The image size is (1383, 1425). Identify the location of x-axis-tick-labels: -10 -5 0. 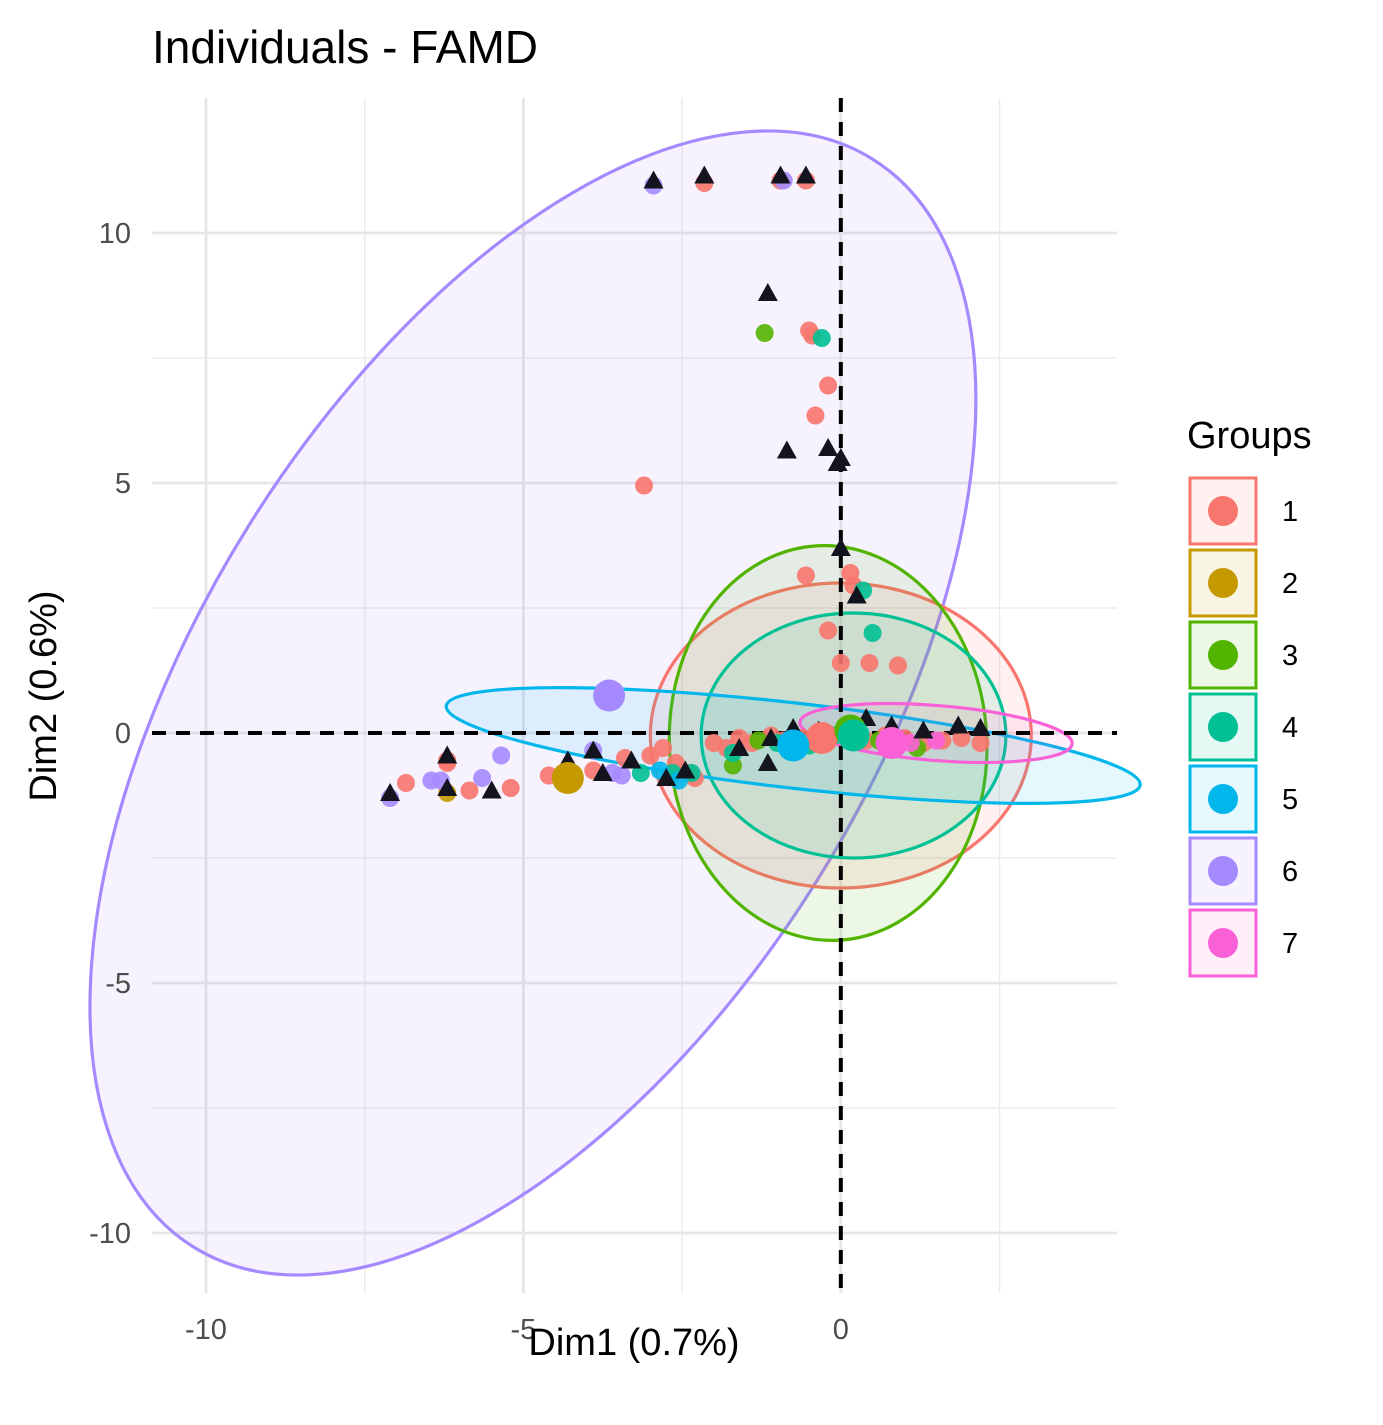
(517, 1330).